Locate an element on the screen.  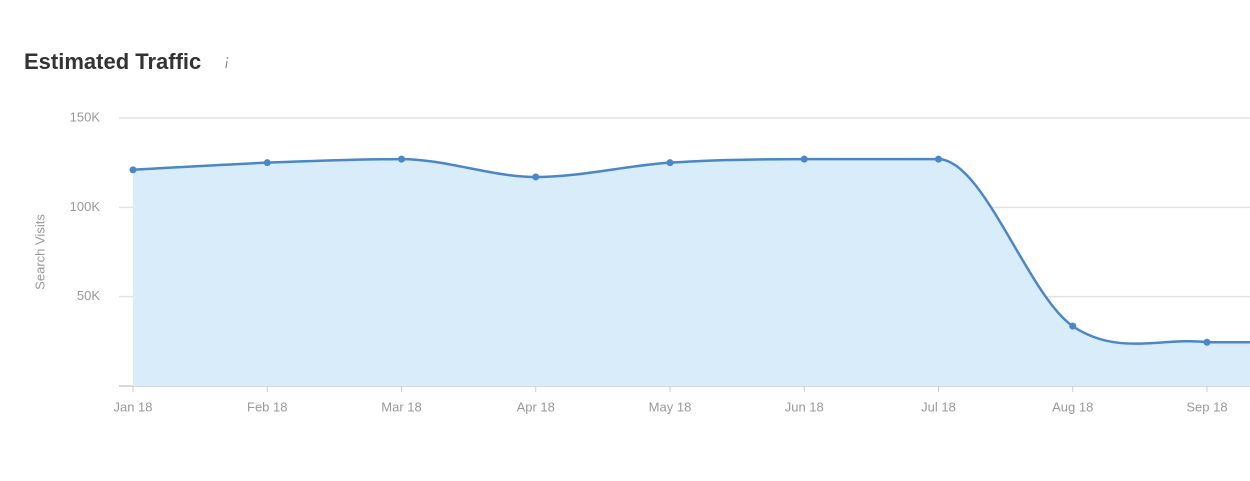
chart-title: Estimated Traffic is located at coordinates (112, 61).